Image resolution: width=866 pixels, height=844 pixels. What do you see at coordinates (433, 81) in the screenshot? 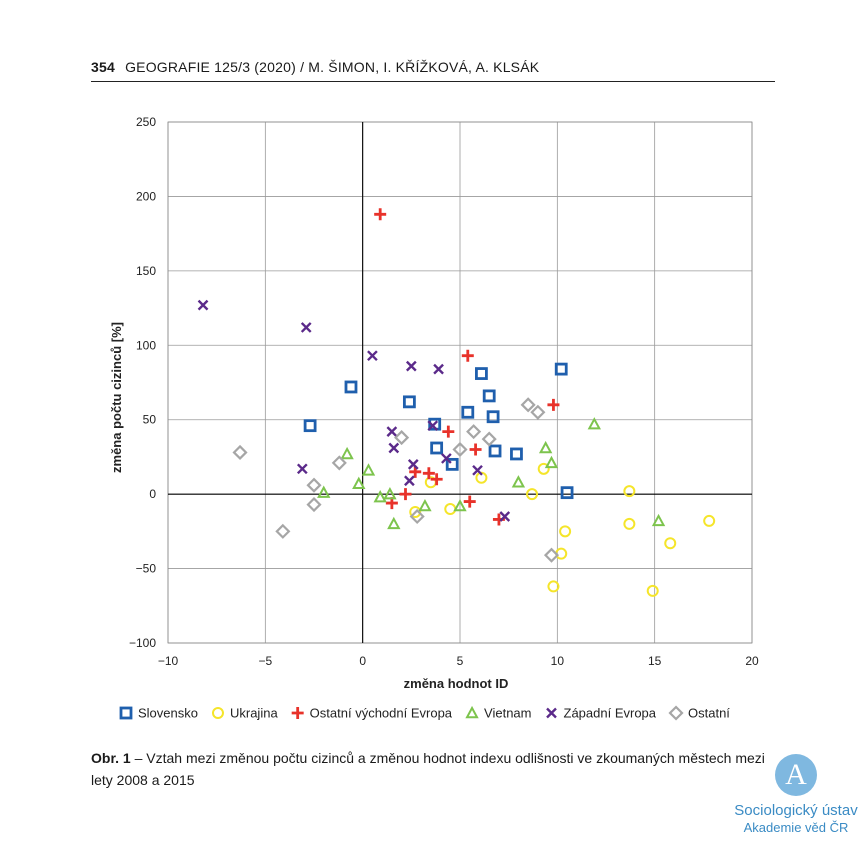
I see `header-rule` at bounding box center [433, 81].